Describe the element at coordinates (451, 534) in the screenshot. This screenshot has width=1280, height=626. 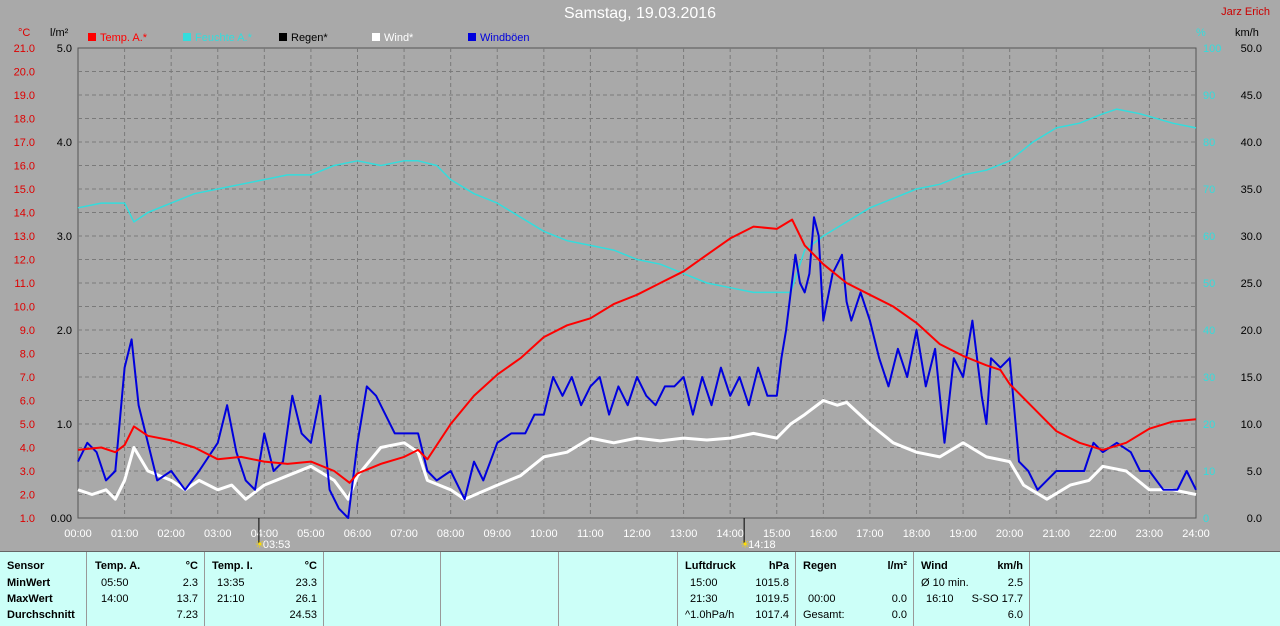
I see `x-tick-label: 08:00` at that location.